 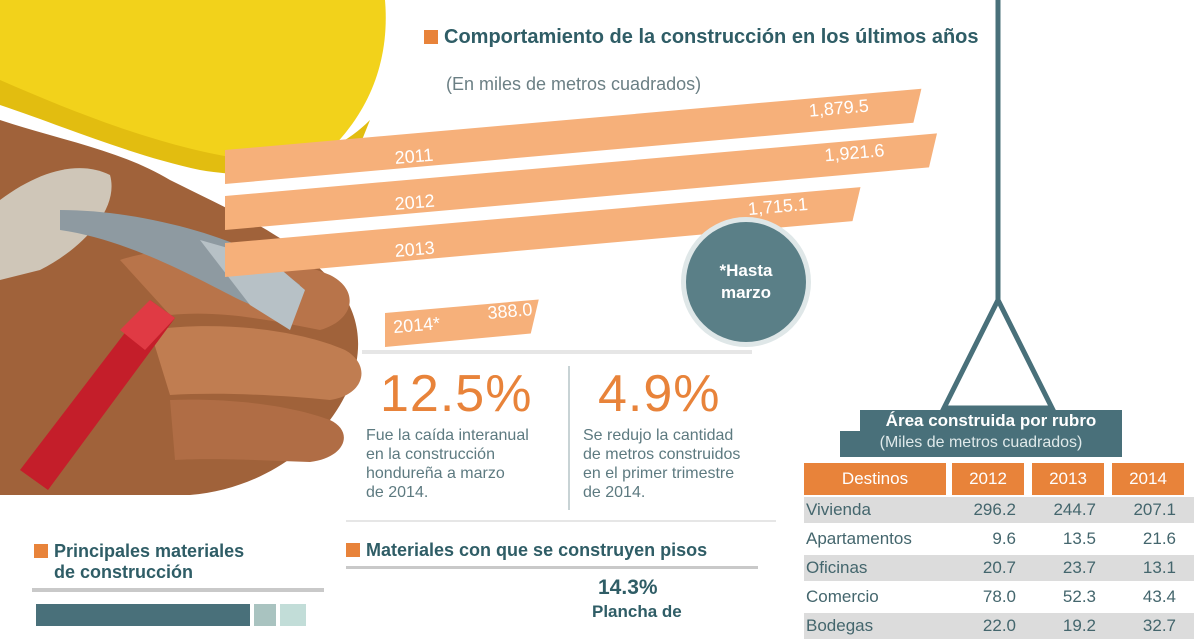 I want to click on table-cell-value: 78.0, so click(x=999, y=596).